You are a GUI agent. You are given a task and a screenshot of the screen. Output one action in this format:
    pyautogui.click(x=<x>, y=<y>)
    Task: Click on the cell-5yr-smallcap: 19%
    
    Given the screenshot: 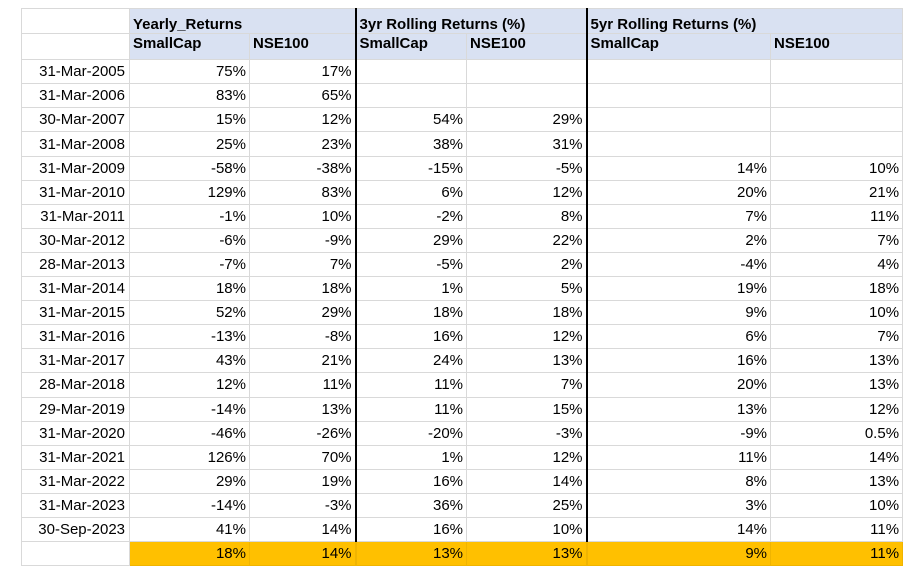 What is the action you would take?
    pyautogui.click(x=679, y=289)
    